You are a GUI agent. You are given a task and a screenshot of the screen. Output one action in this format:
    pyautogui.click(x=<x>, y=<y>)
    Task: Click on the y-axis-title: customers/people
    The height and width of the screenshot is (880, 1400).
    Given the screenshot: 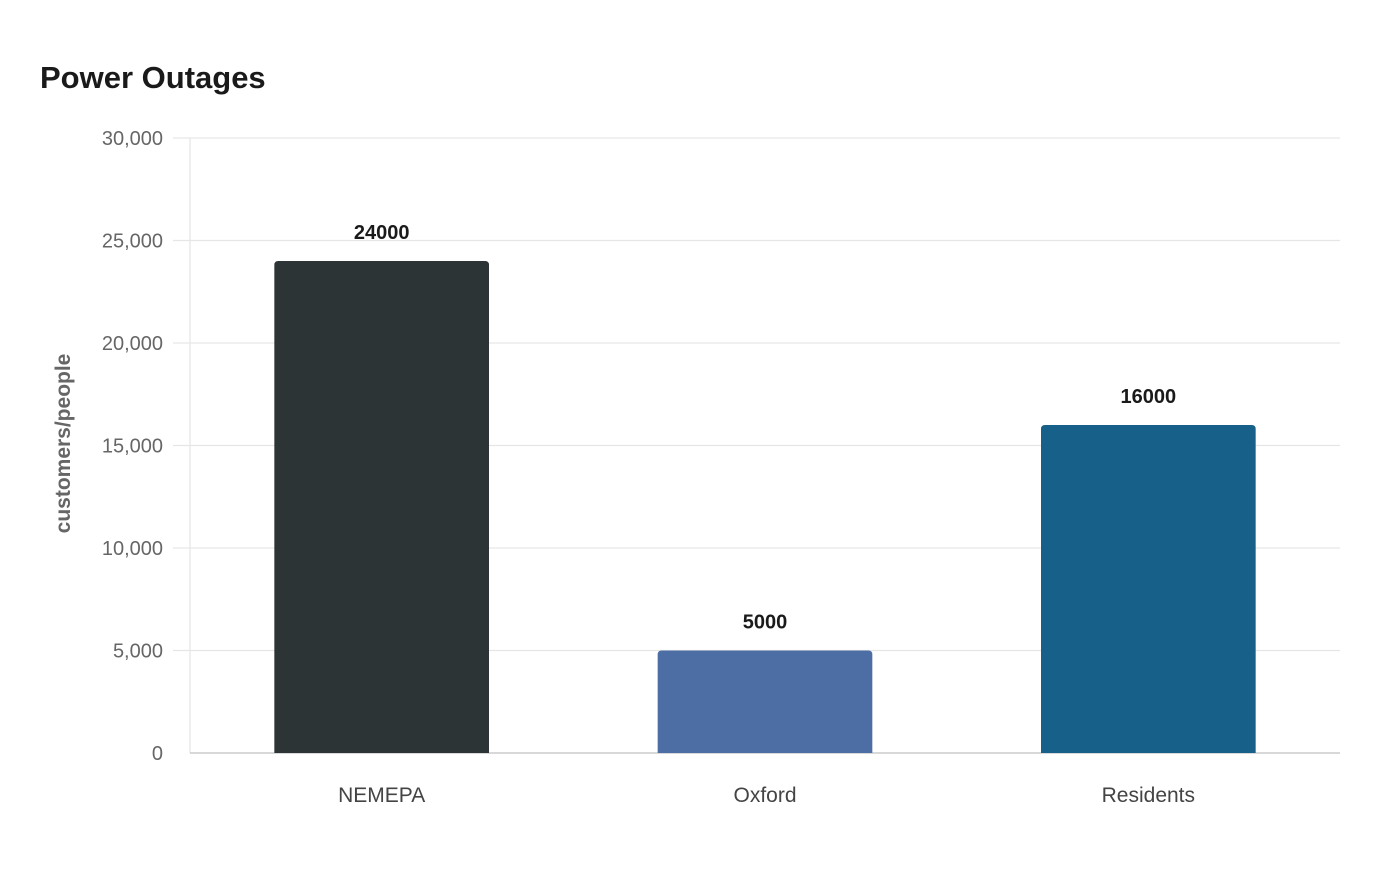 What is the action you would take?
    pyautogui.click(x=63, y=444)
    